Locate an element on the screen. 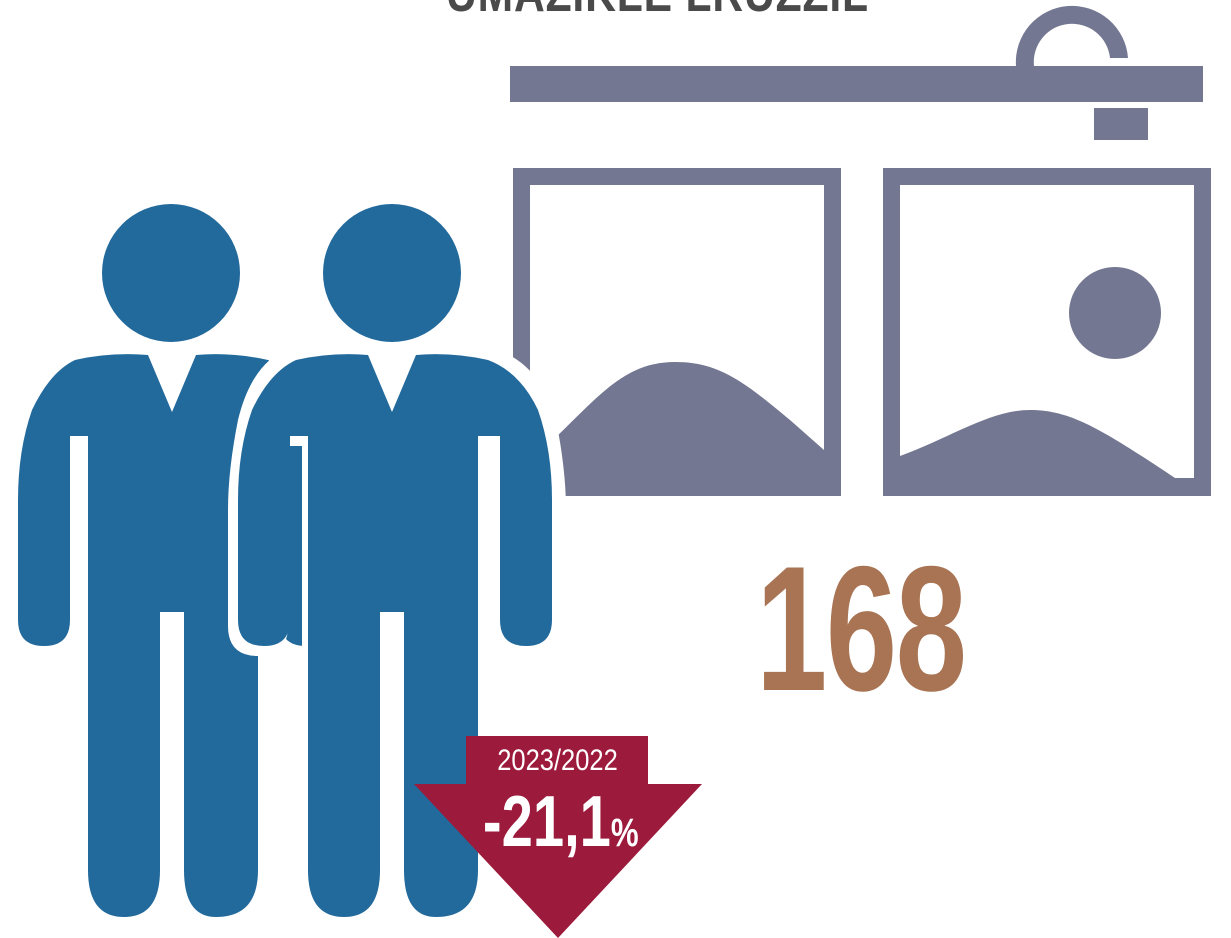 The width and height of the screenshot is (1231, 938). down-arrow-icon is located at coordinates (558, 837).